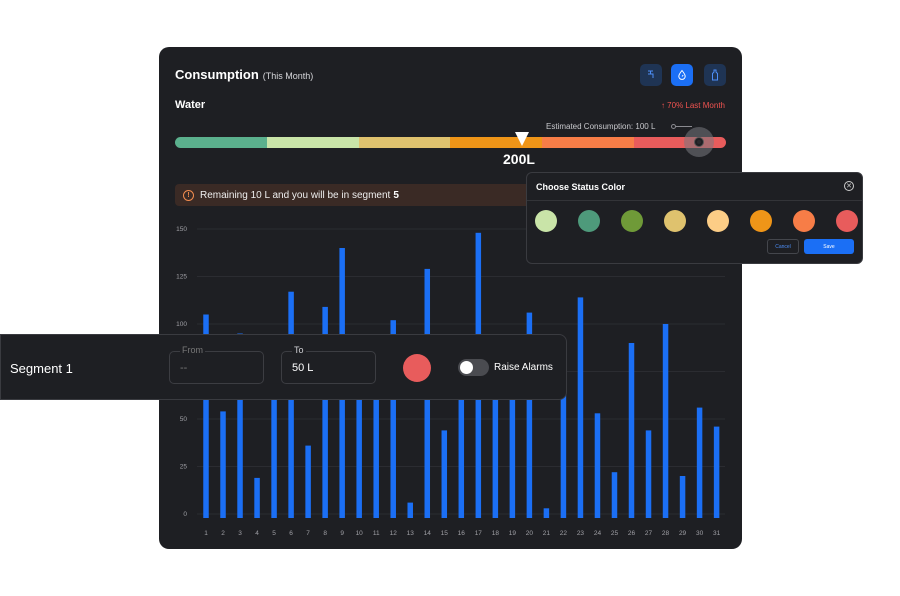  I want to click on x-tick-label: 8, so click(325, 533).